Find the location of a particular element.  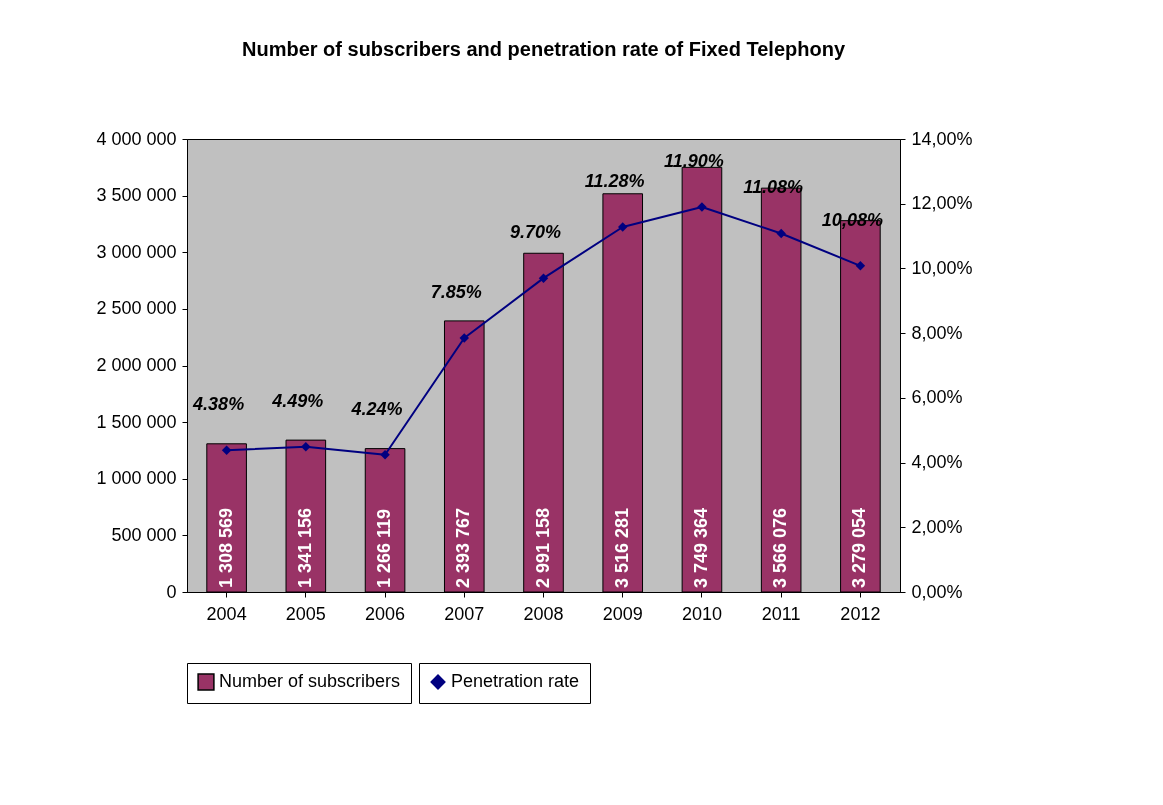

x-tick-label: 2011 is located at coordinates (781, 613).